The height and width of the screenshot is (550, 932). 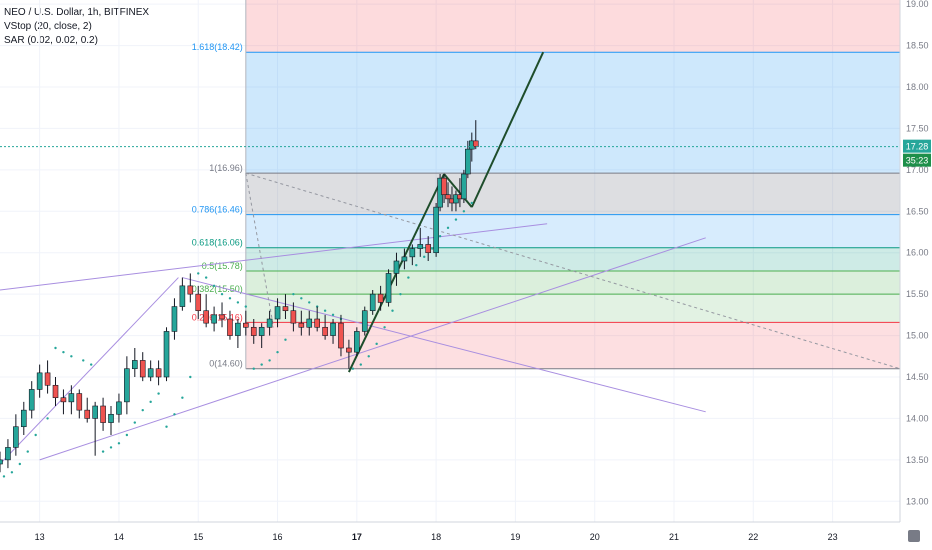 I want to click on legend-sar: SAR (0.02, 0.02, 0.2), so click(x=51, y=40).